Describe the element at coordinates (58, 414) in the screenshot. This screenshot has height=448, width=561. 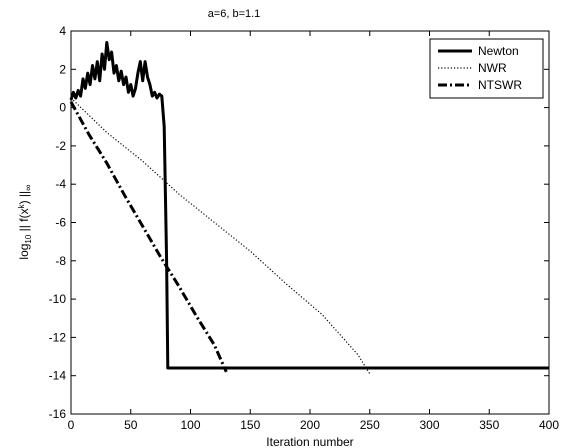
I see `y-tick-label: -16` at that location.